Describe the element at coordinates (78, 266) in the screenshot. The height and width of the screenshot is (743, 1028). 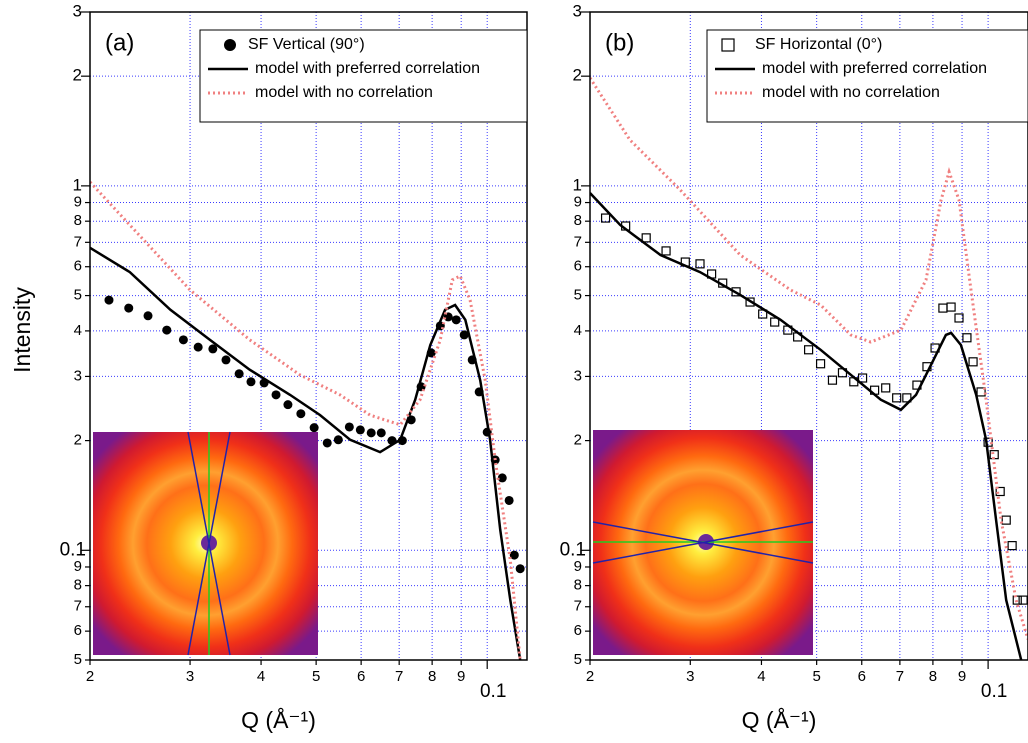
I see `y-tick-label: 6` at that location.